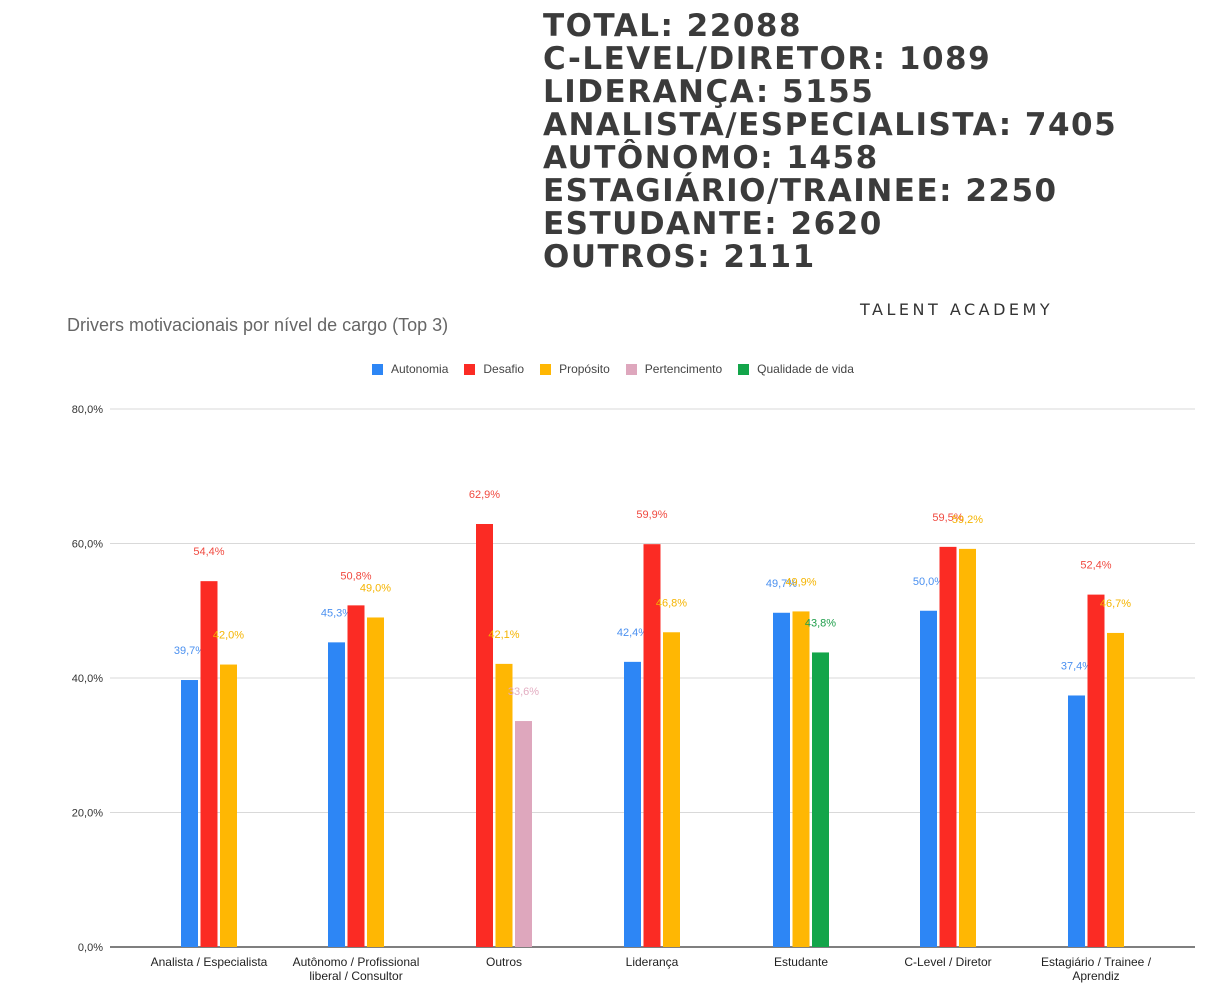 This screenshot has width=1214, height=998. I want to click on x-tick-label: Estagiário / Trainee /, so click(1096, 962).